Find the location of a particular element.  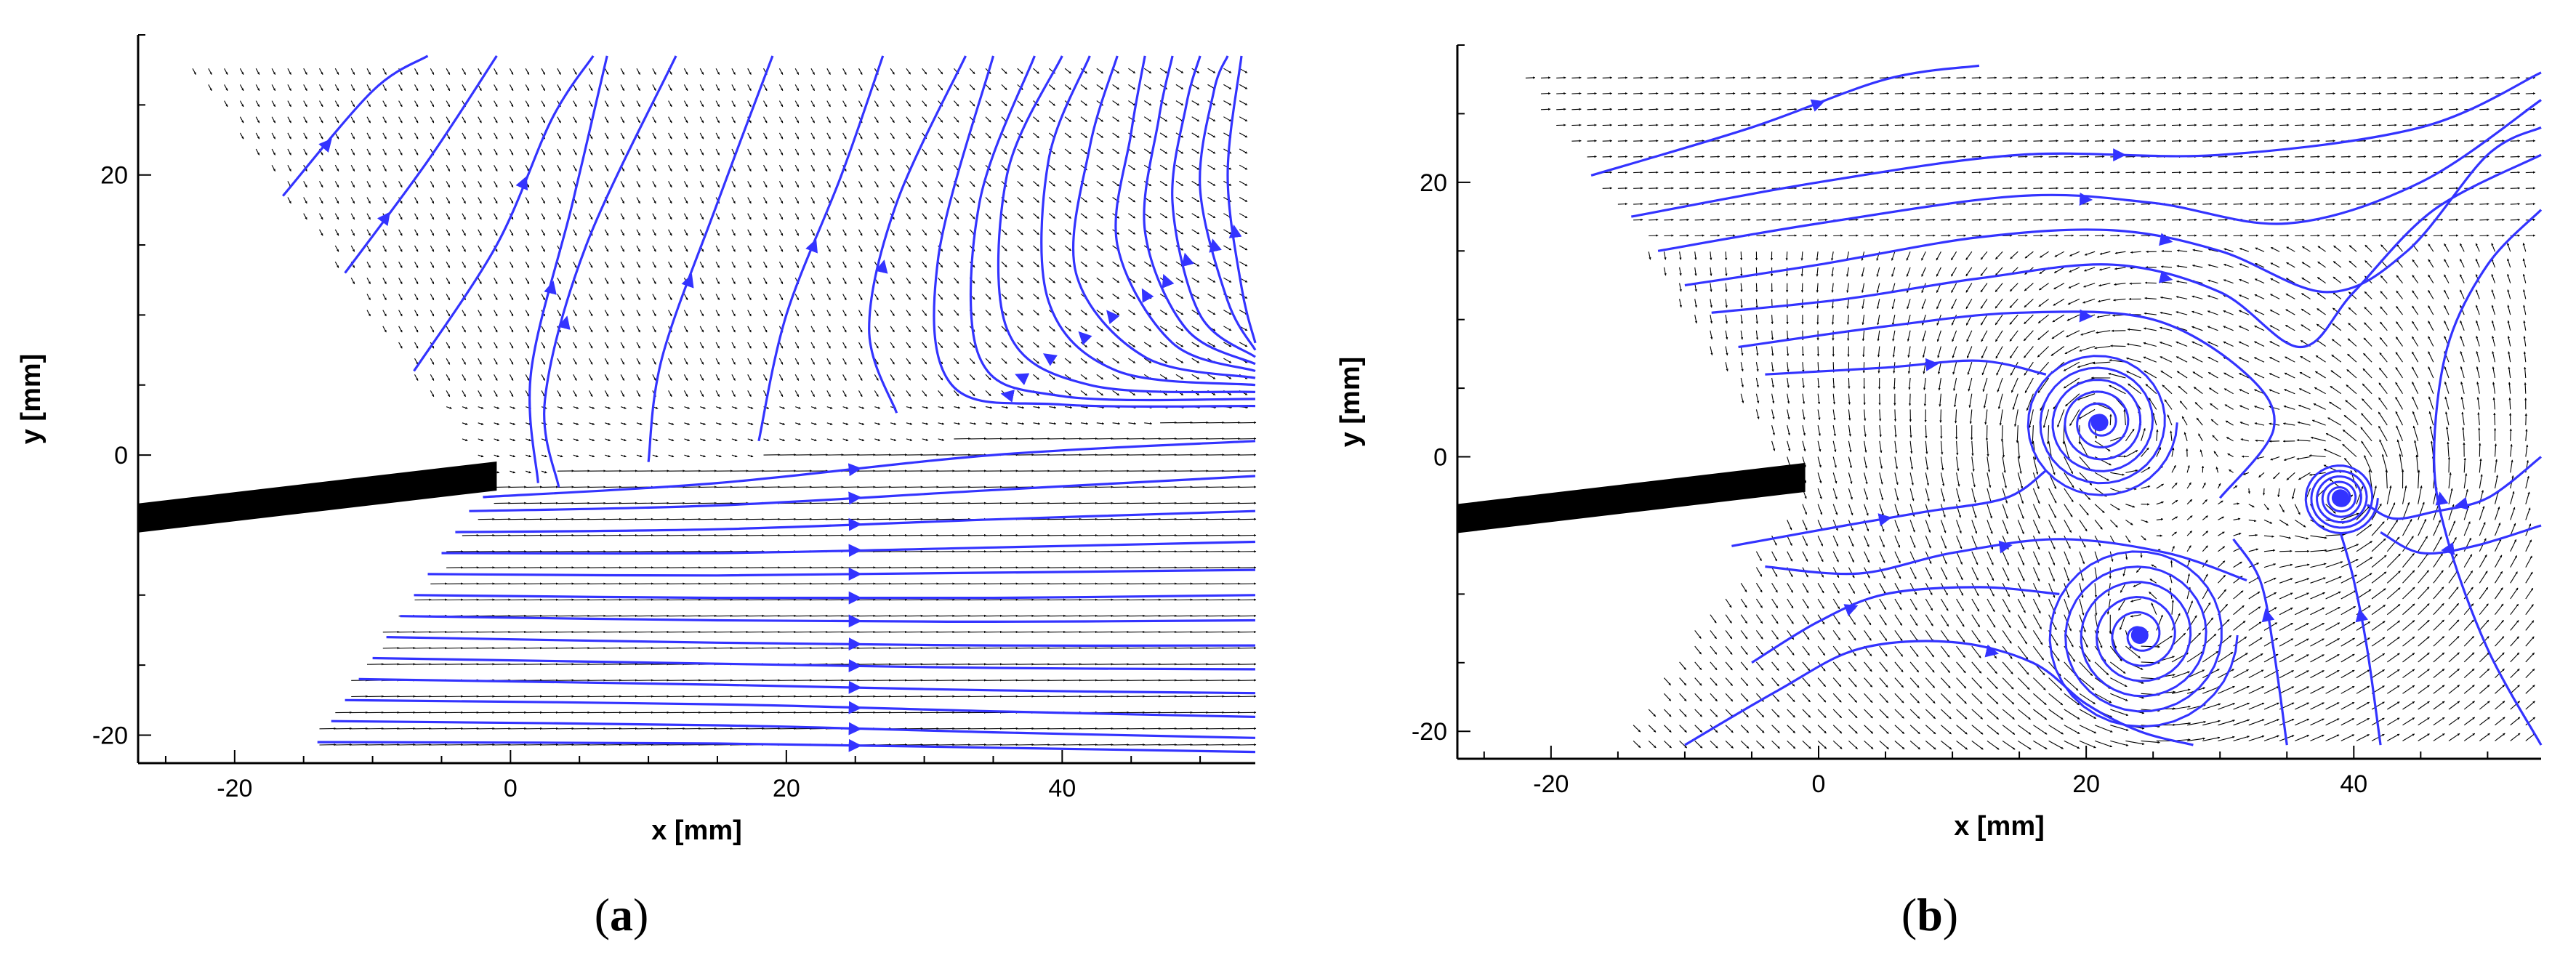

streamline is located at coordinates (1112, 229).